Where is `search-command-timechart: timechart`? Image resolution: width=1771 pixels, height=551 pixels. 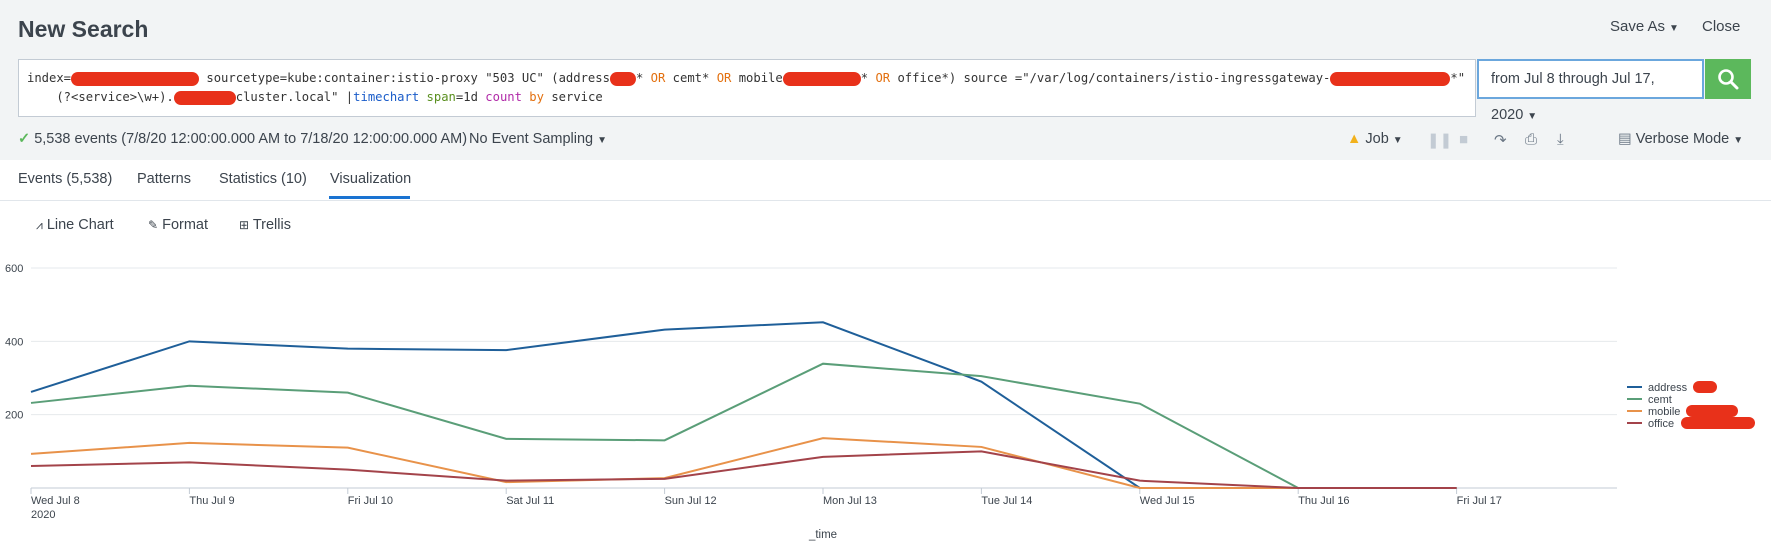
search-command-timechart: timechart is located at coordinates (386, 97).